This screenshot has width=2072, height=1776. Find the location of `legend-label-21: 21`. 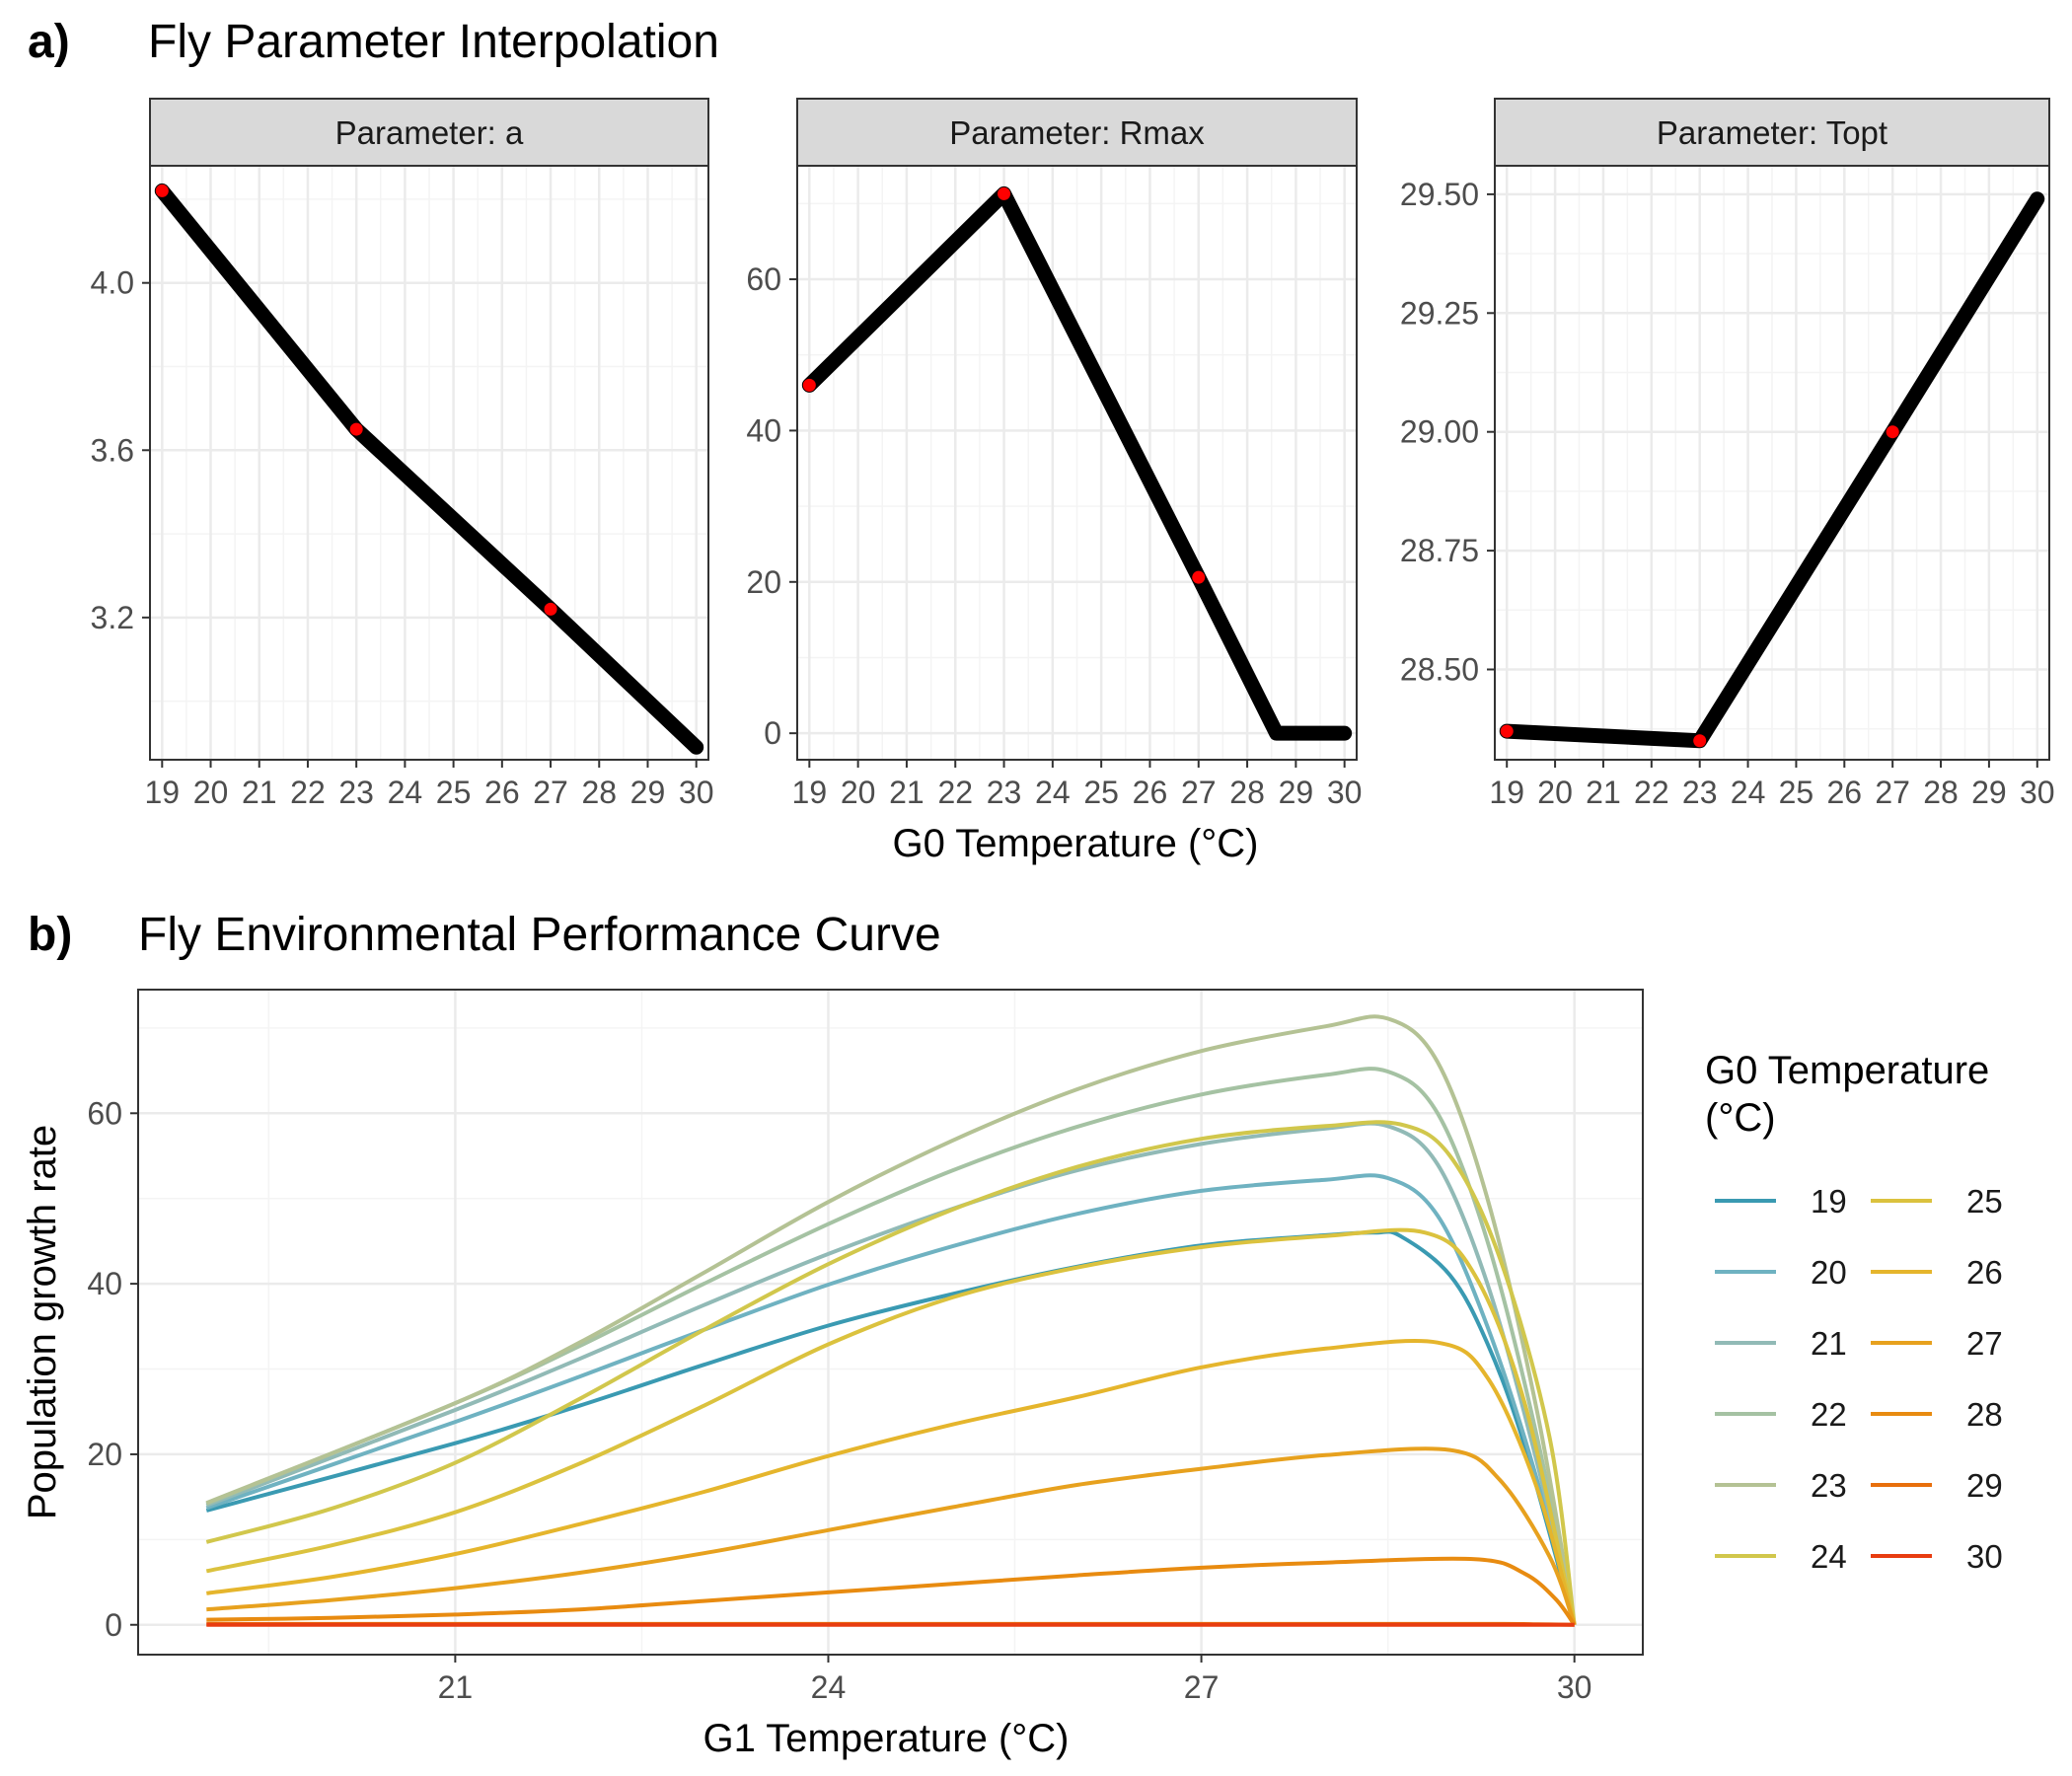

legend-label-21: 21 is located at coordinates (1829, 1343).